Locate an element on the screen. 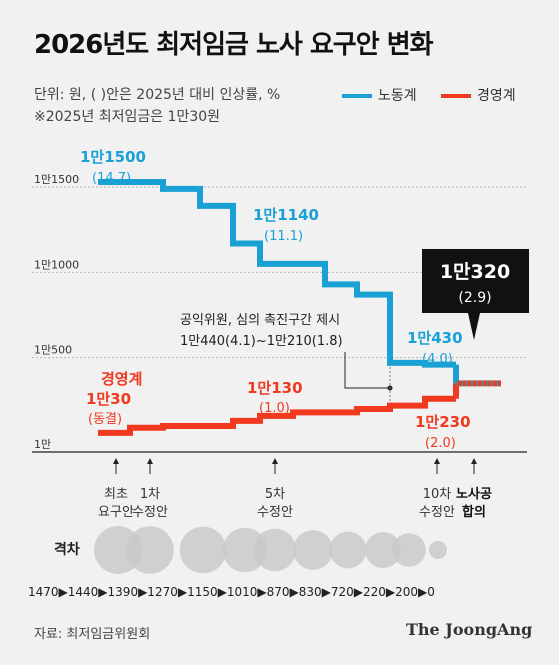 The width and height of the screenshot is (559, 665). label-agreed-rate: (2.9) is located at coordinates (474, 298).